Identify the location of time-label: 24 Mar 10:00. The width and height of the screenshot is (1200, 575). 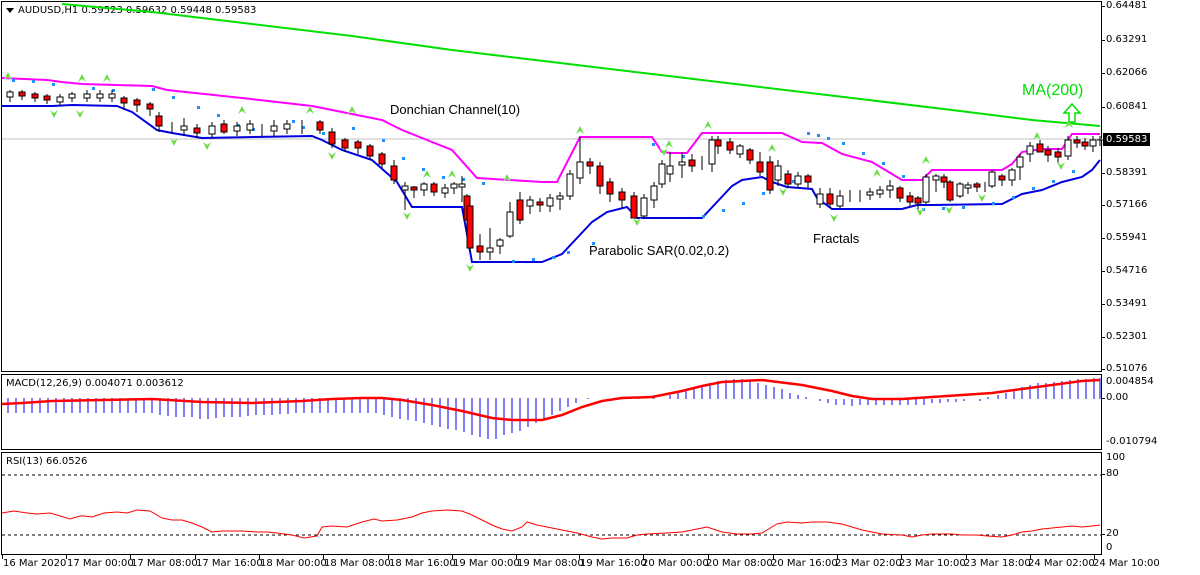
(1126, 563).